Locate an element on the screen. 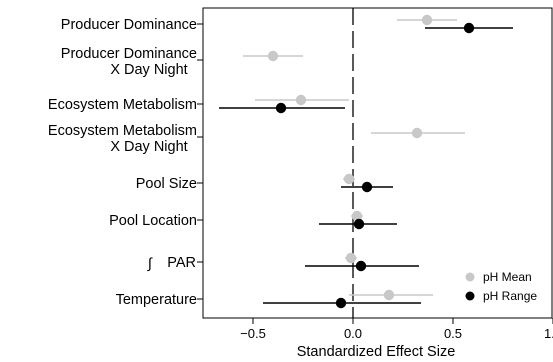  x-tick-label: 0.5 is located at coordinates (453, 333).